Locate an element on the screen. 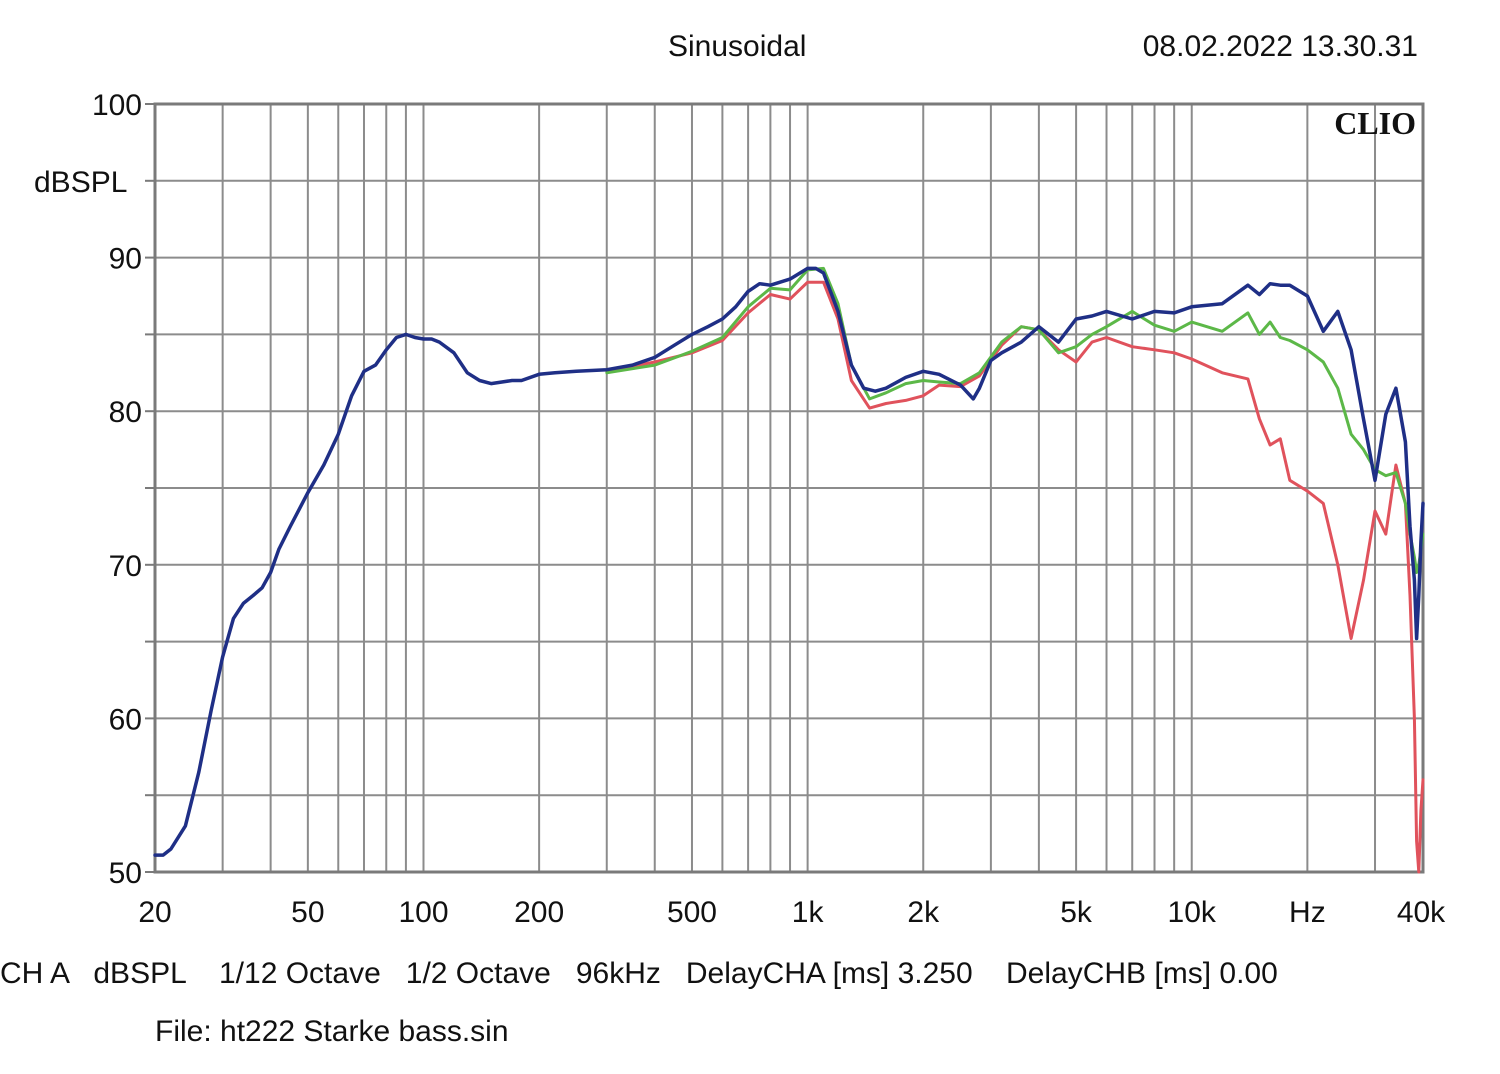 The width and height of the screenshot is (1500, 1074). x-tick-label: 40k is located at coordinates (1421, 912).